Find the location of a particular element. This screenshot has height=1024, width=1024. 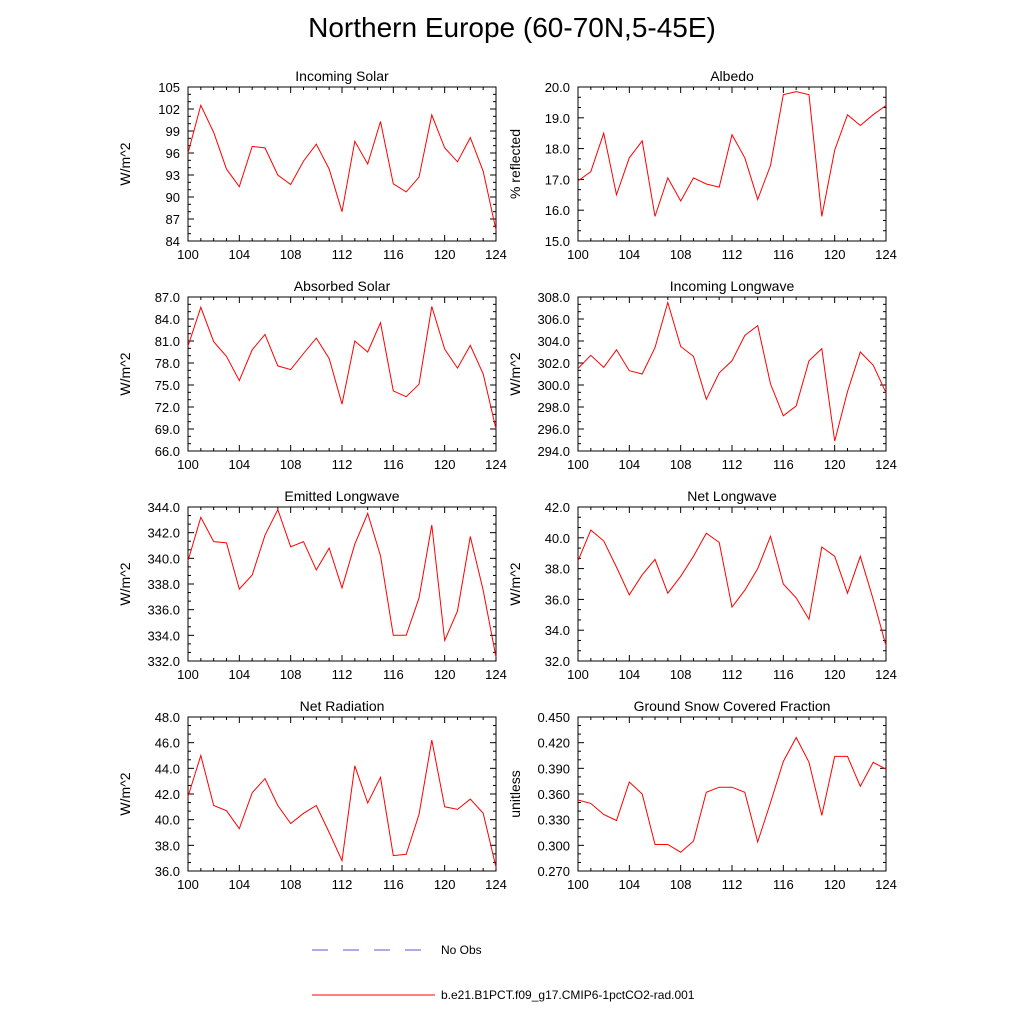

y-tick-label: 306.0 is located at coordinates (553, 319).